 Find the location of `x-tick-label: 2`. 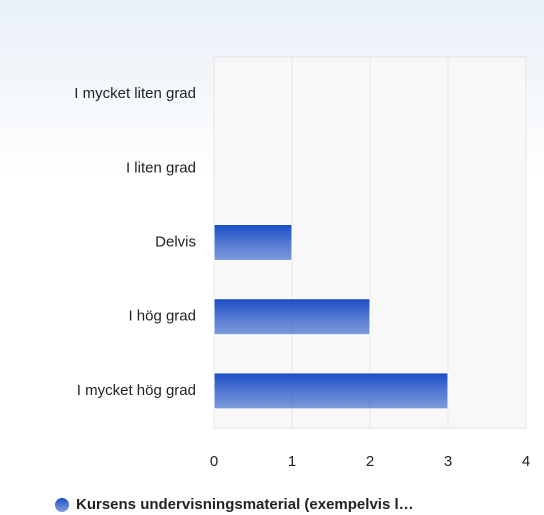

x-tick-label: 2 is located at coordinates (370, 461).